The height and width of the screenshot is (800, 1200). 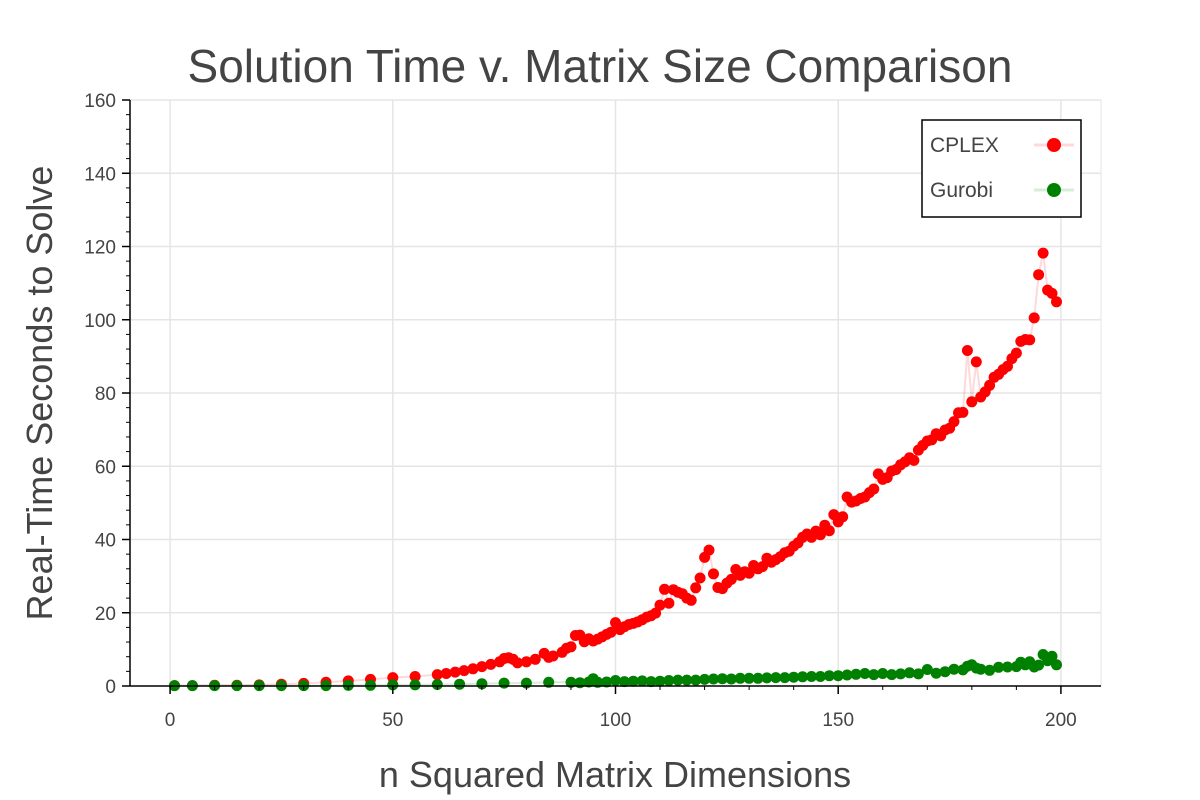 What do you see at coordinates (964, 145) in the screenshot?
I see `legend-label-cplex: CPLEX` at bounding box center [964, 145].